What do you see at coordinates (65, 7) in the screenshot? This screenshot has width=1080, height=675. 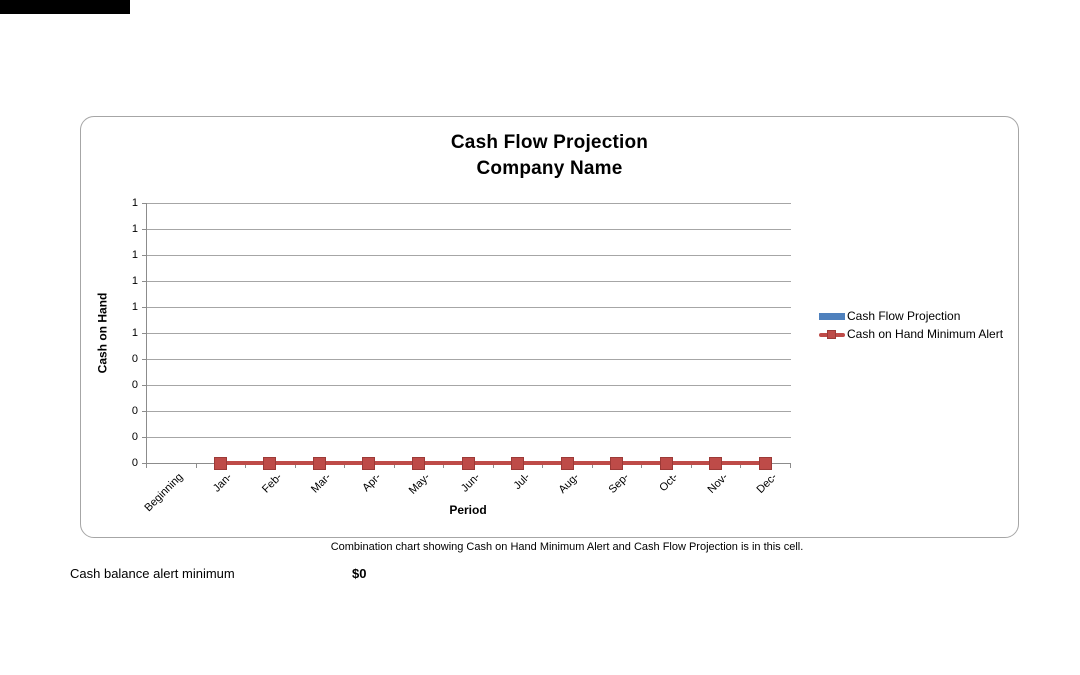 I see `top-left-black-bar` at bounding box center [65, 7].